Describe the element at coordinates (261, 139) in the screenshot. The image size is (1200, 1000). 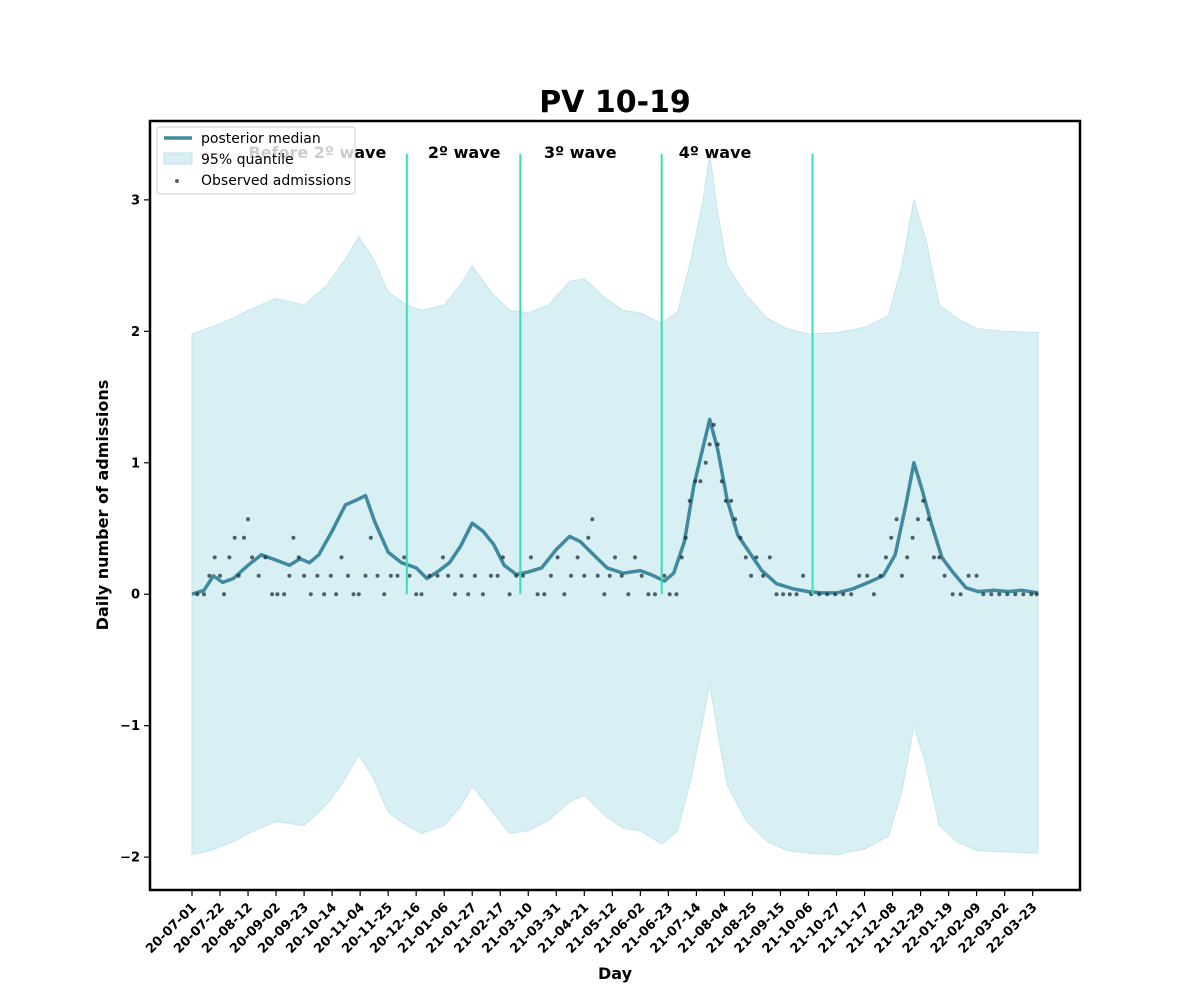
I see `legend-label-median: posterior median` at that location.